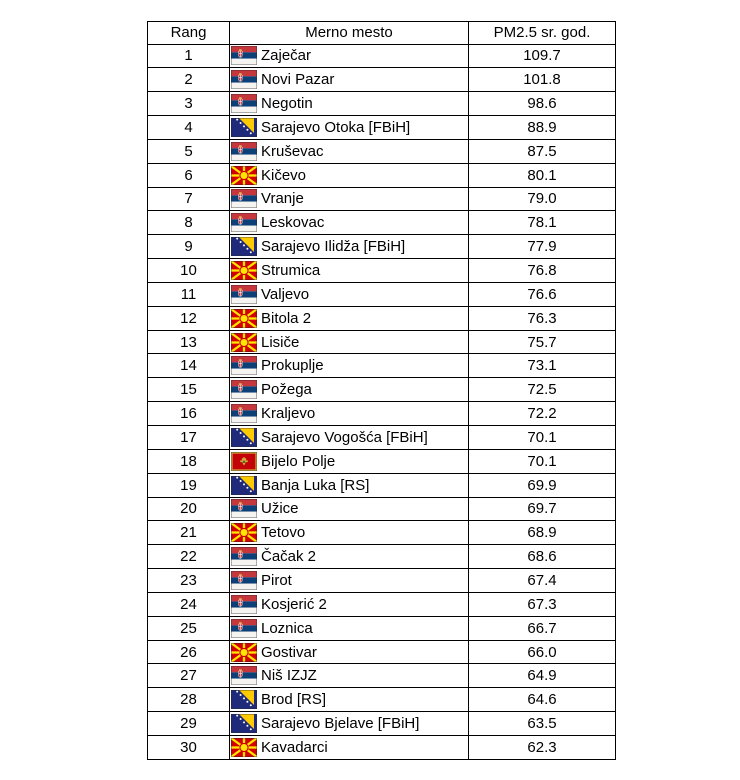  Describe the element at coordinates (289, 557) in the screenshot. I see `station-name: Čačak 2` at that location.